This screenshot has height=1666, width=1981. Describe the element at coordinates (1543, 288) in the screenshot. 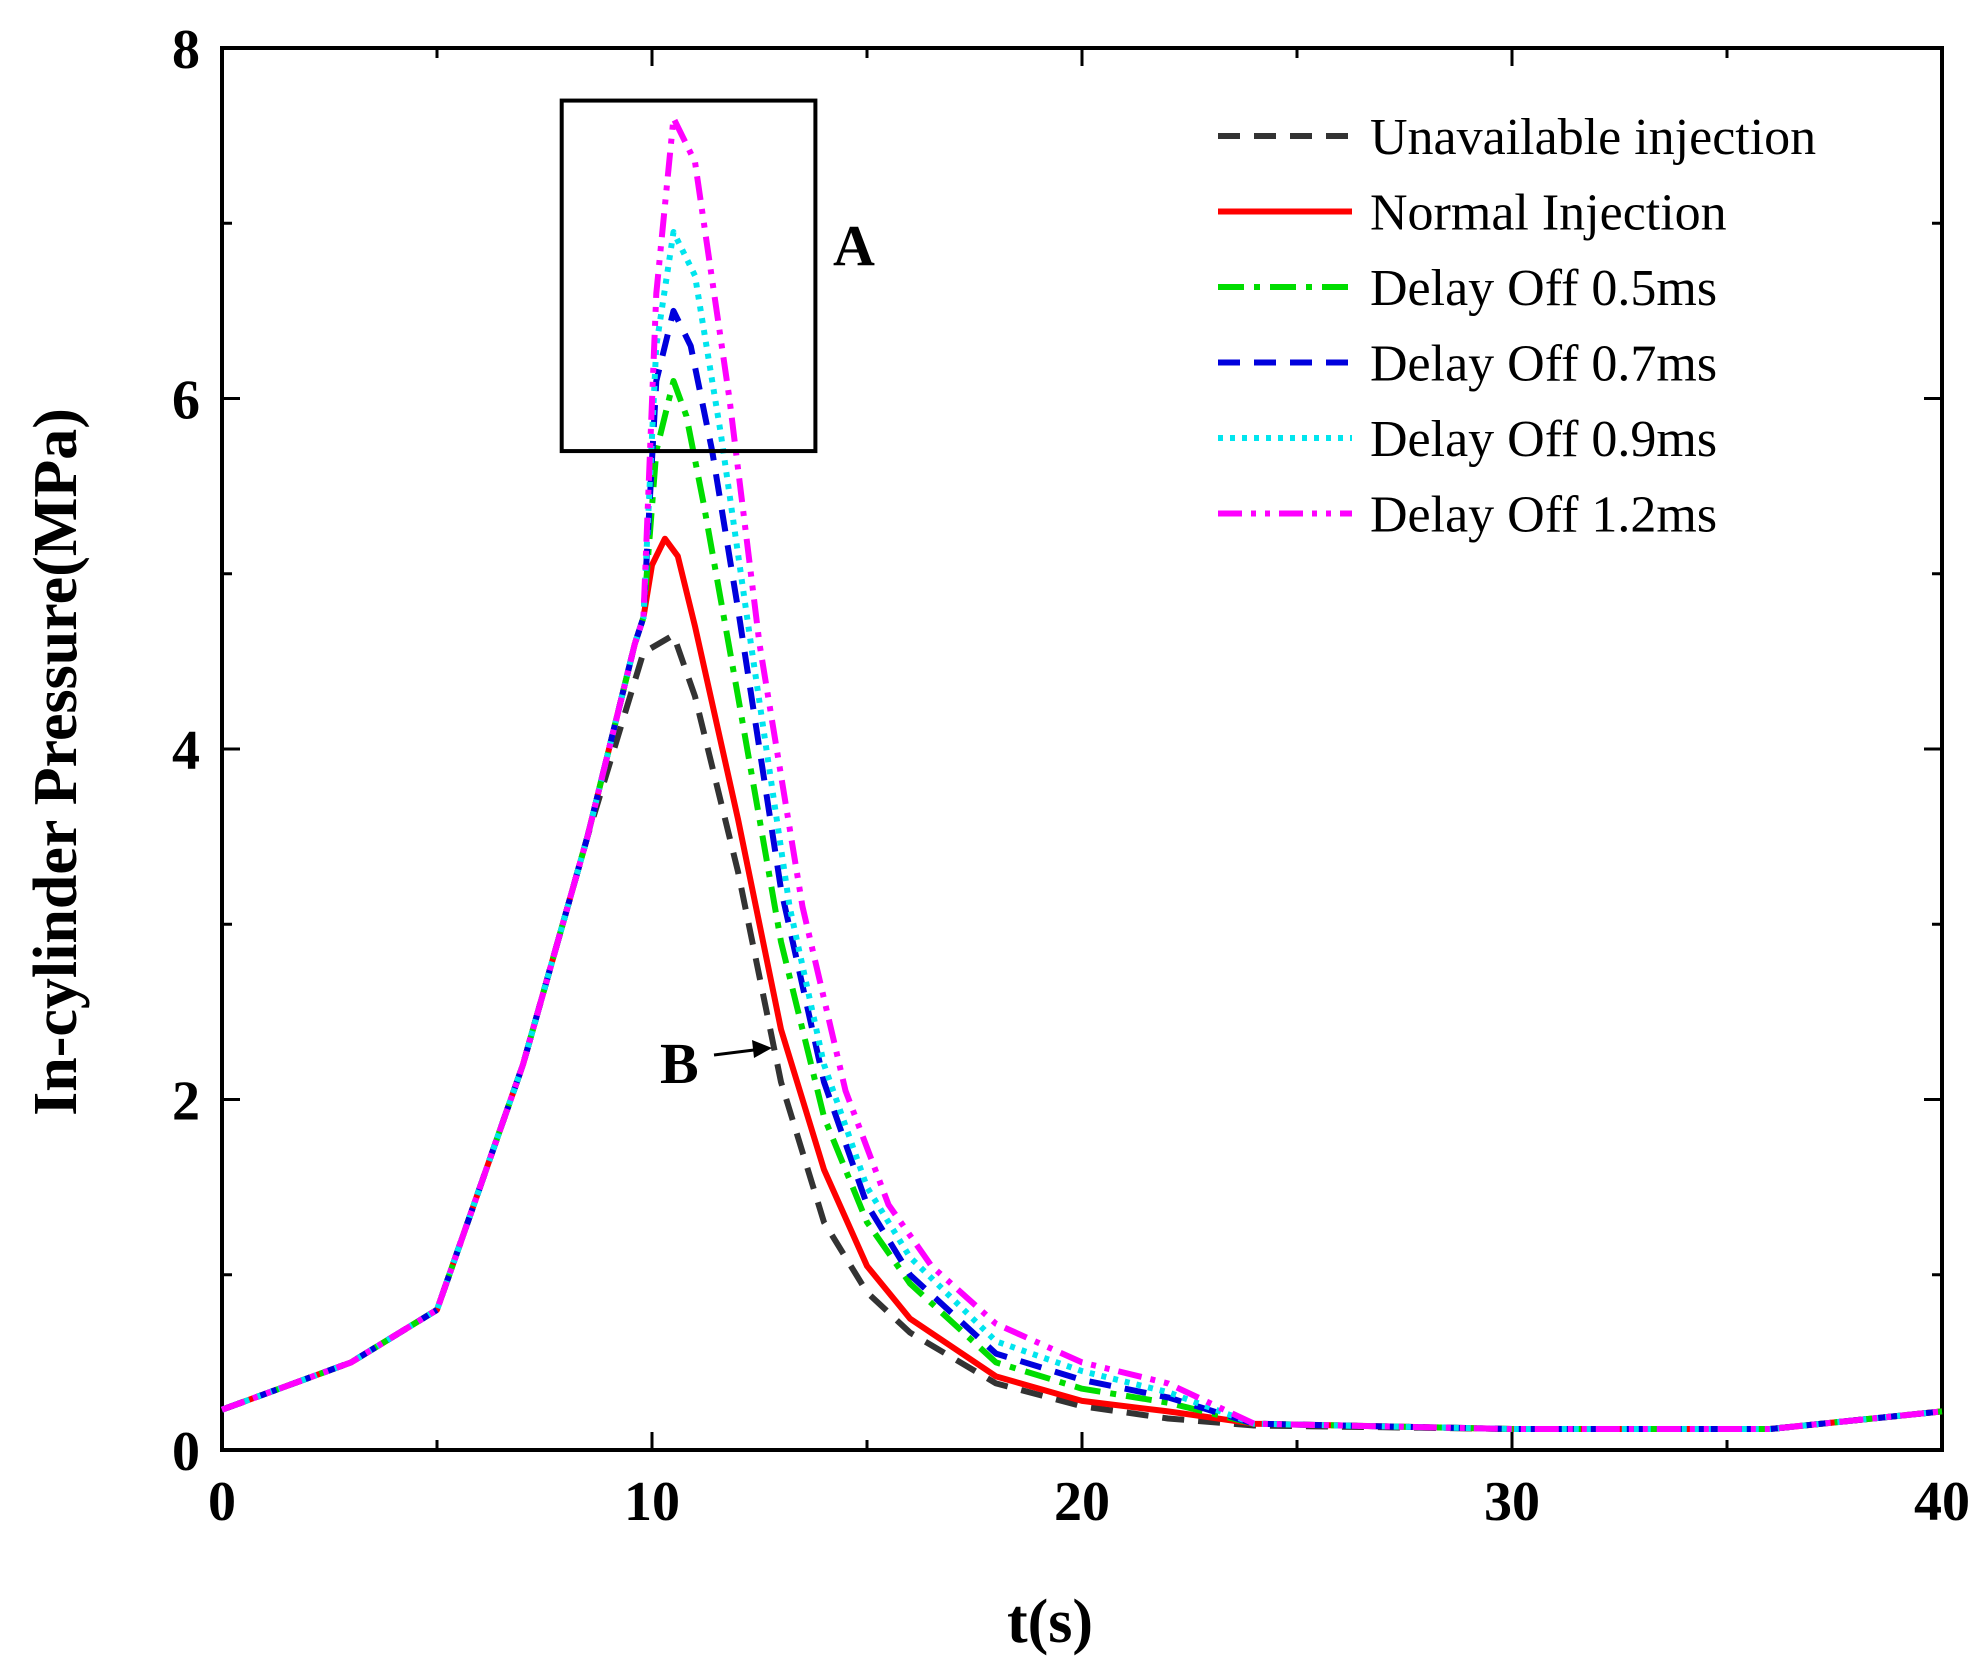

I see `legend-label-2: Delay Off 0.5ms` at that location.